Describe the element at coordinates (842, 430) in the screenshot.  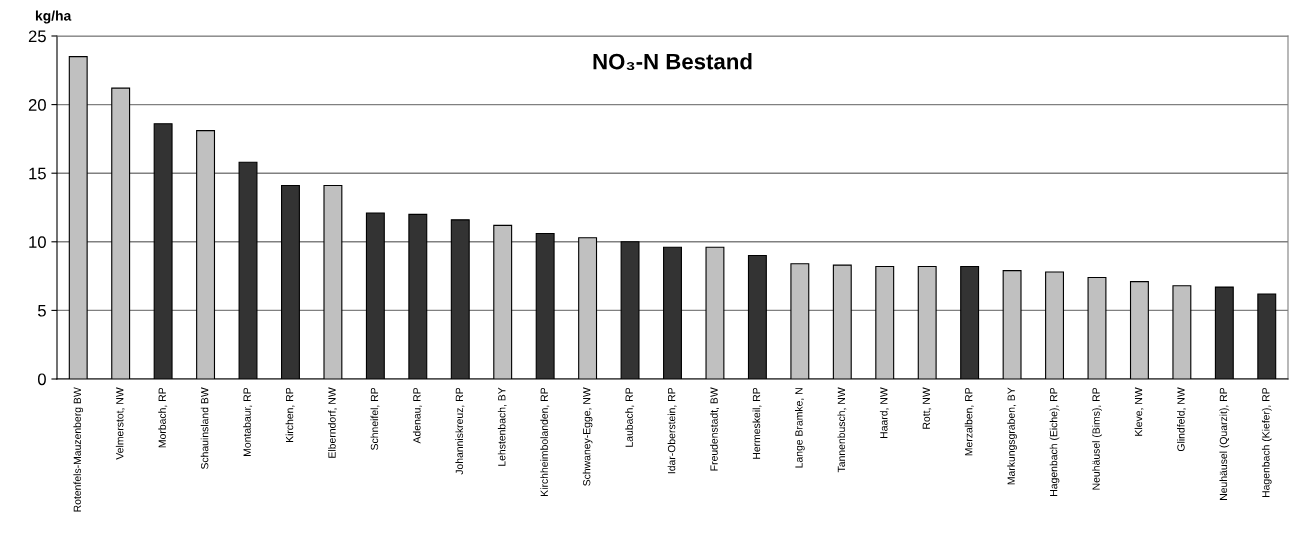
I see `x-tick-label: Tannenbusch, NW` at that location.